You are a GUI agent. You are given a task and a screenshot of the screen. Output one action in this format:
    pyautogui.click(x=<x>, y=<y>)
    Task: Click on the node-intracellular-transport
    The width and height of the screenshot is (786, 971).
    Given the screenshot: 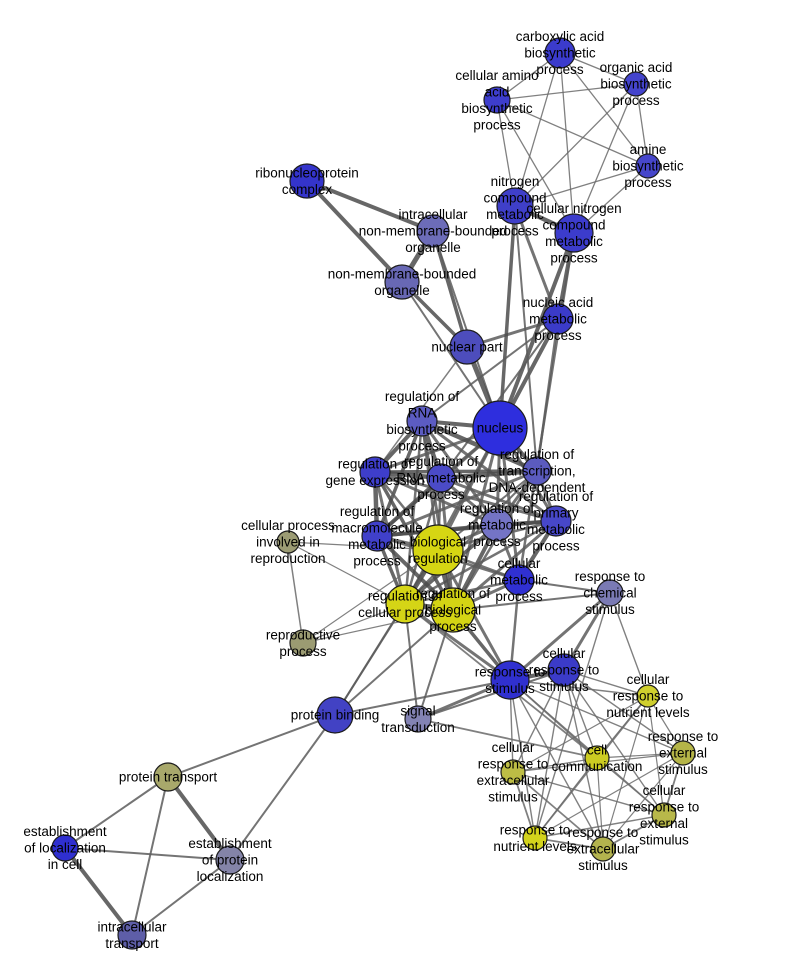 What is the action you would take?
    pyautogui.click(x=132, y=935)
    